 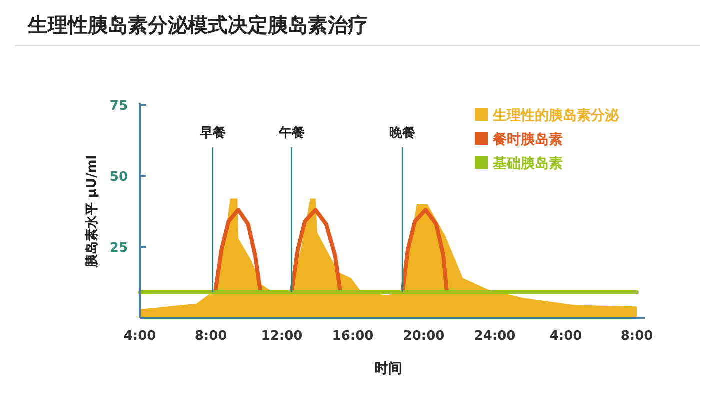 What do you see at coordinates (92, 212) in the screenshot?
I see `y-axis-title: 胰岛素水平 μU/ml` at bounding box center [92, 212].